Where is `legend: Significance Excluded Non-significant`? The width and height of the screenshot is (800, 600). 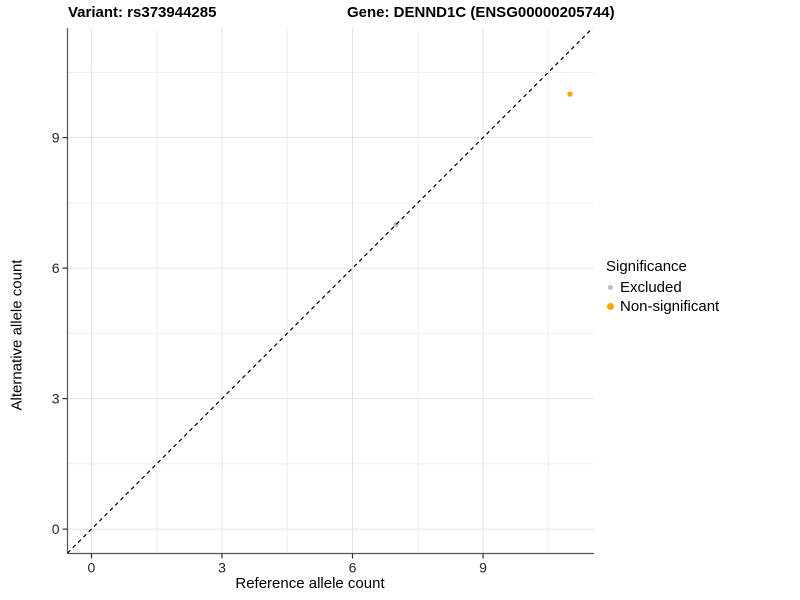
legend: Significance Excluded Non-significant is located at coordinates (662, 287).